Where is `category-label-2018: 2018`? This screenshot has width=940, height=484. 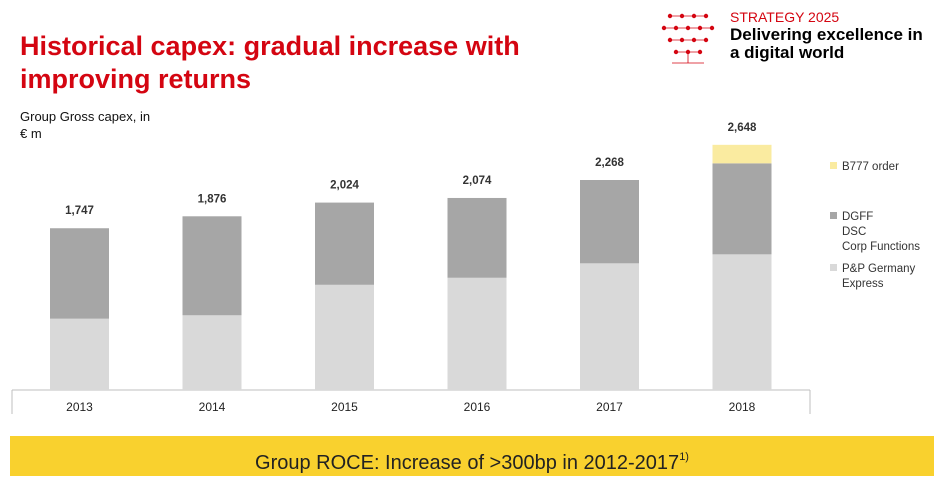
category-label-2018: 2018 is located at coordinates (742, 407).